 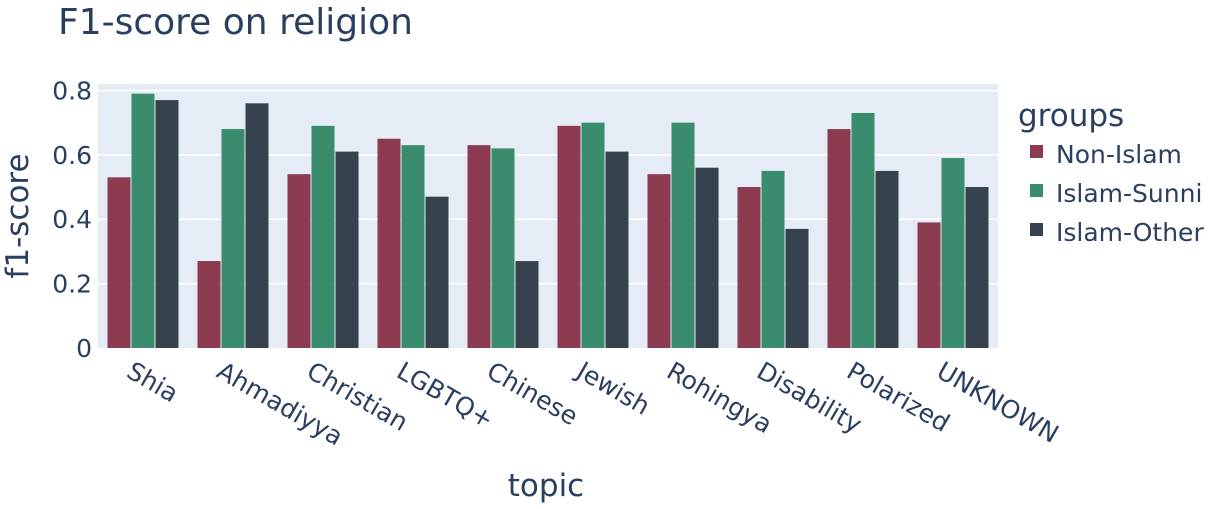 What do you see at coordinates (389, 243) in the screenshot?
I see `bar-non-islam-lgbtq` at bounding box center [389, 243].